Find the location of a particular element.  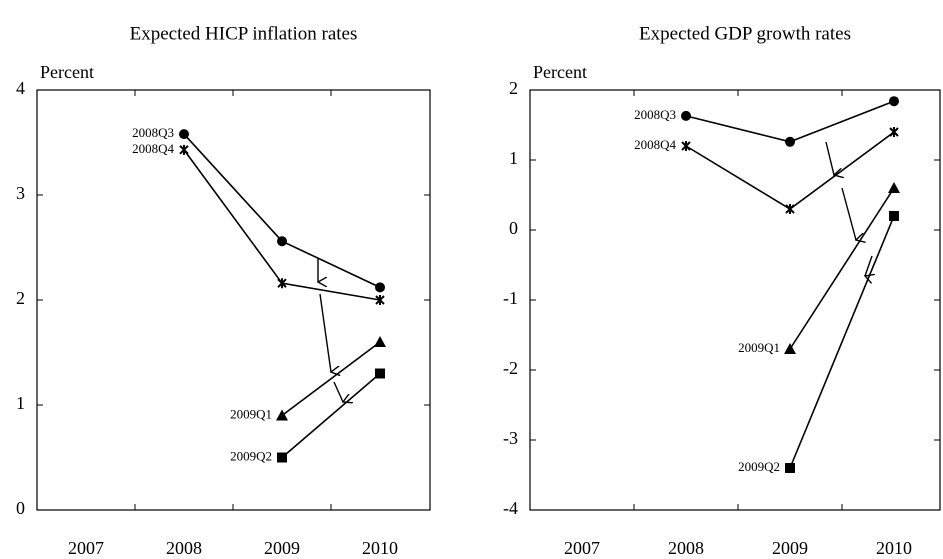

chart-title: Expected GDP growth rates is located at coordinates (745, 33).